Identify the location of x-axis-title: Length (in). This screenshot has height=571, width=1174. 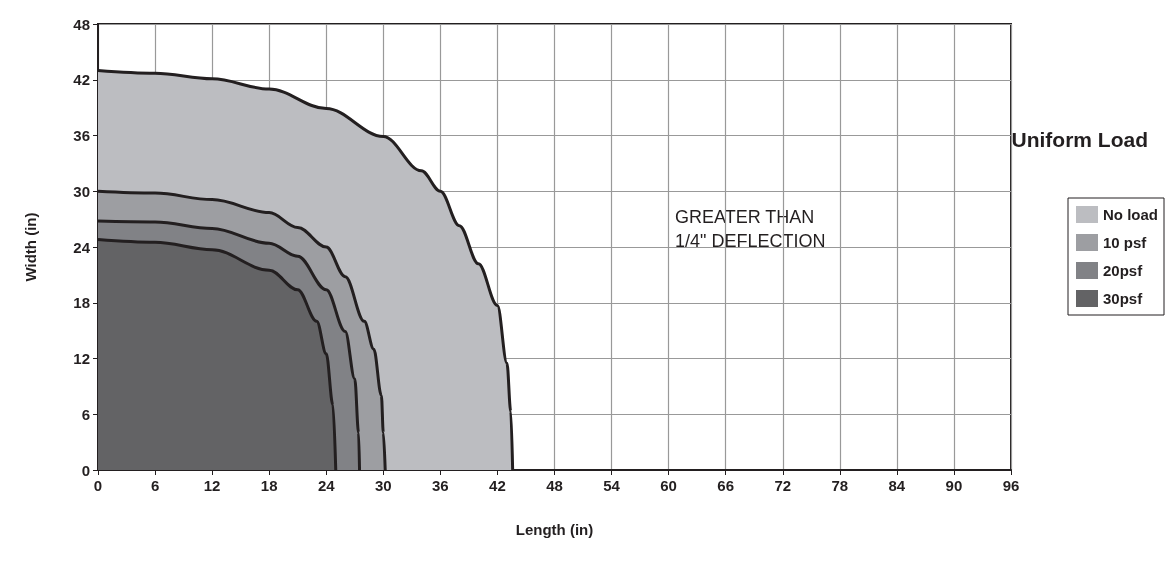
(554, 529).